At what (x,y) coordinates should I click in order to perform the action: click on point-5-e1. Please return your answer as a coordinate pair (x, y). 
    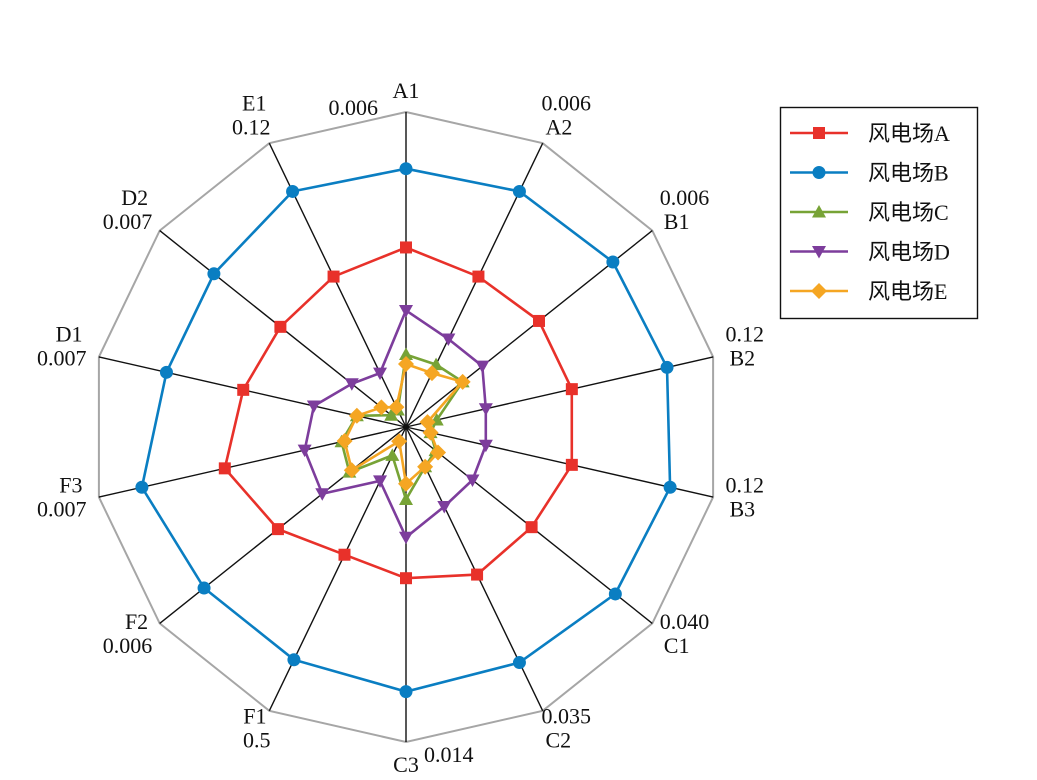
    Looking at the image, I should click on (396, 407).